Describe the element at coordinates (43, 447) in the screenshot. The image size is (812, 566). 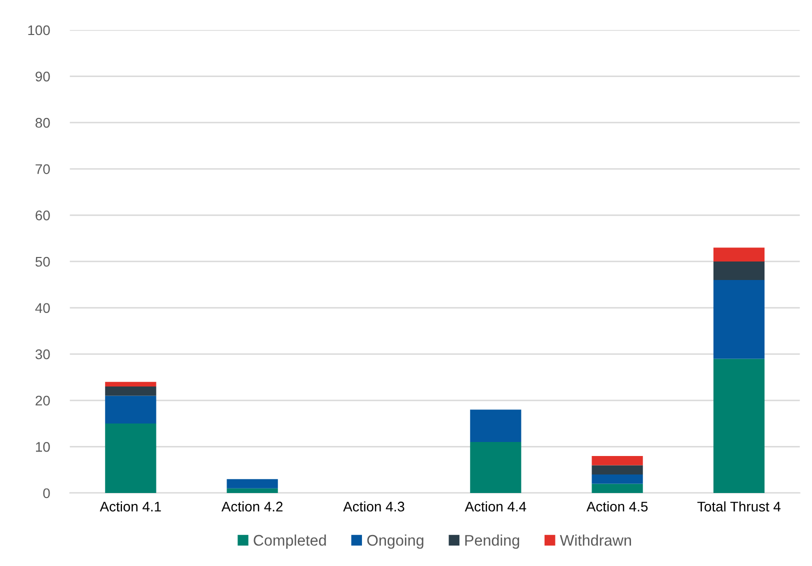
I see `y-tick-label: 10` at that location.